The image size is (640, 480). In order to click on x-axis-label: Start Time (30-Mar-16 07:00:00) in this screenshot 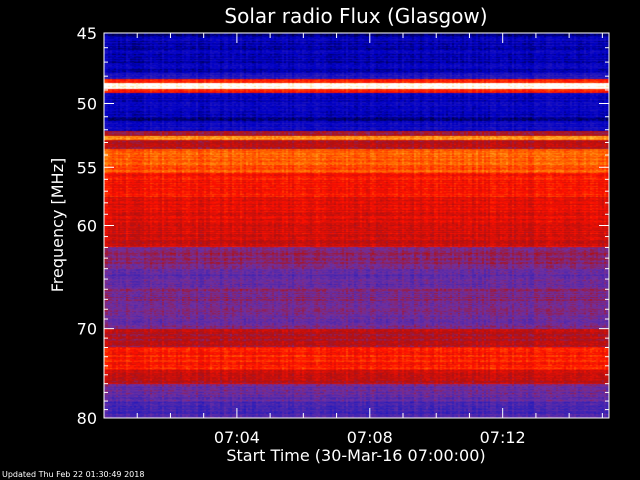, I will do `click(355, 455)`.